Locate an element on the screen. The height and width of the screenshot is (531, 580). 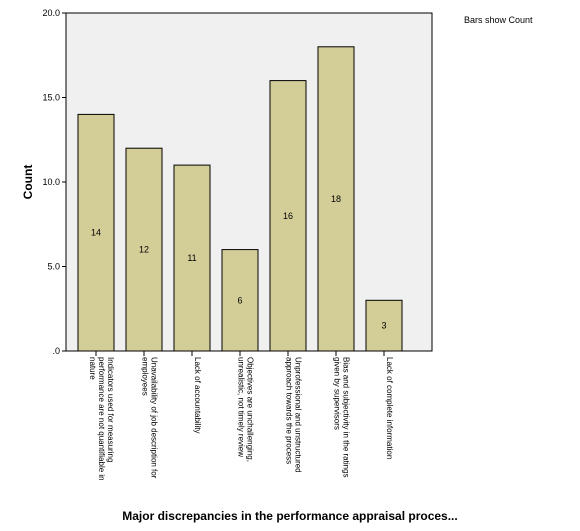
bar-value-label: 3 is located at coordinates (383, 326).